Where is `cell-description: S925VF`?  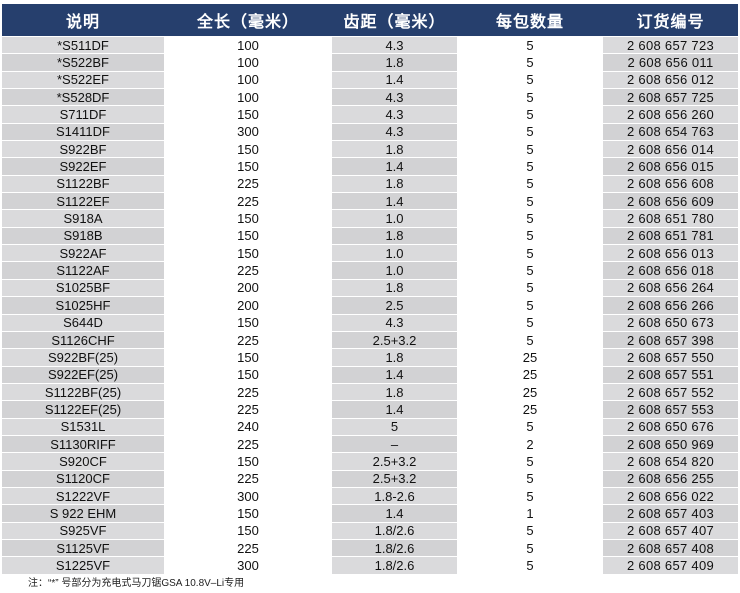
cell-description: S925VF is located at coordinates (83, 530).